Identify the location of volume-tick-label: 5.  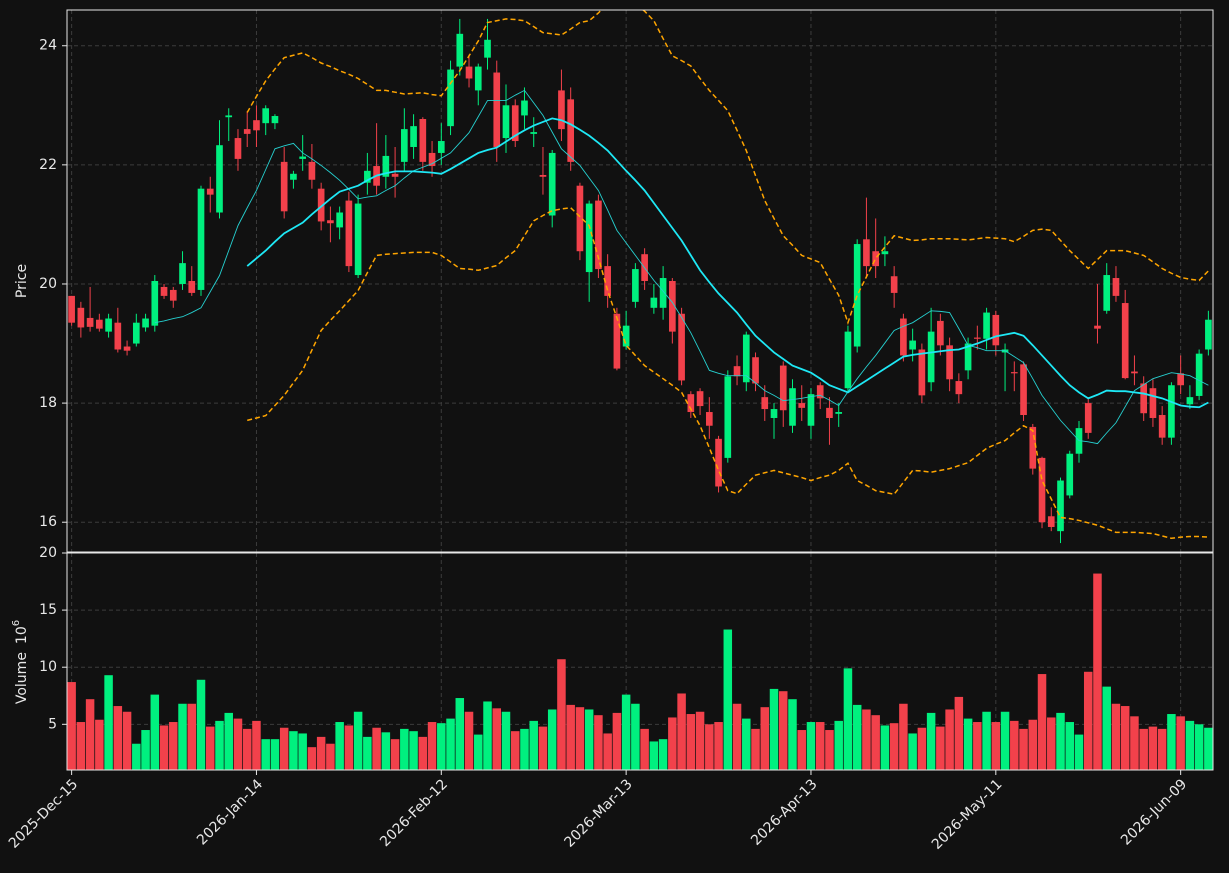
(52, 724).